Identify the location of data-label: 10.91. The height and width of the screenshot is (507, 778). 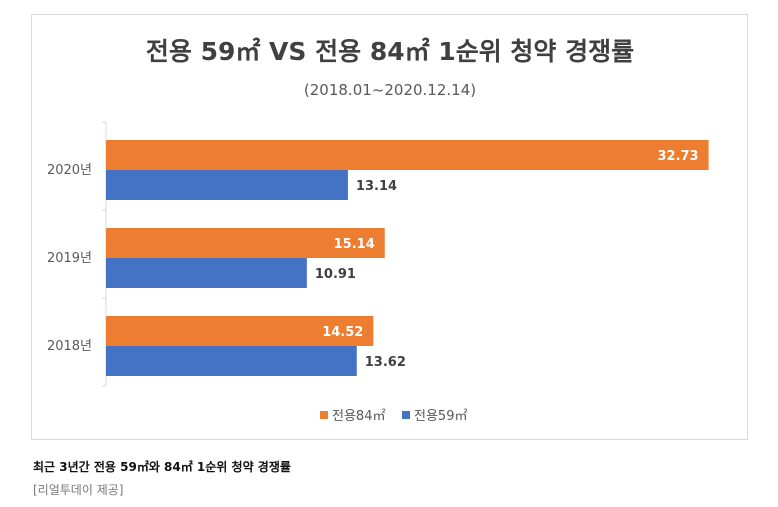
(335, 274).